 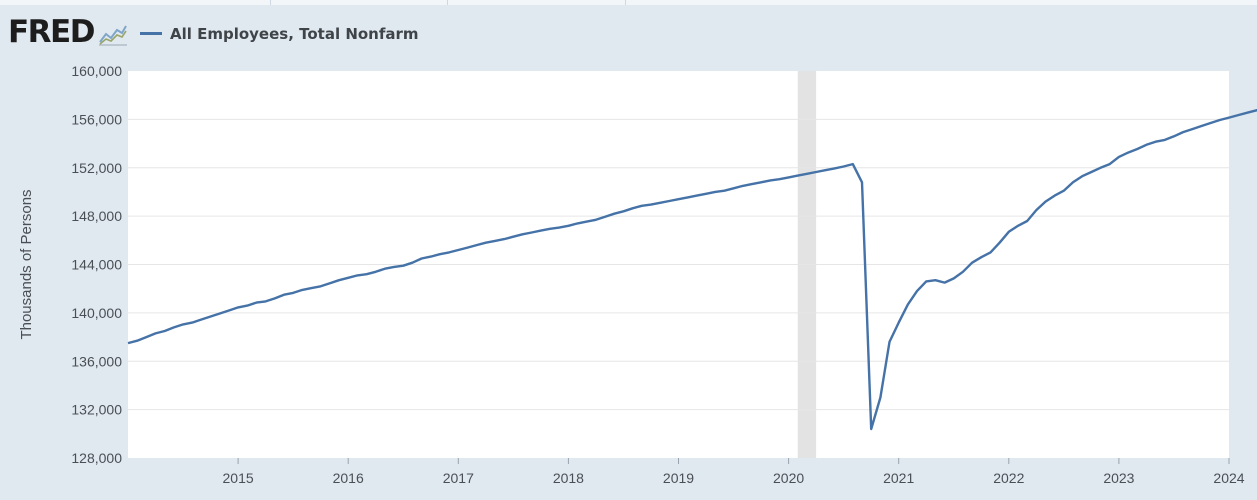 What do you see at coordinates (51, 31) in the screenshot?
I see `fred-logo: FRED` at bounding box center [51, 31].